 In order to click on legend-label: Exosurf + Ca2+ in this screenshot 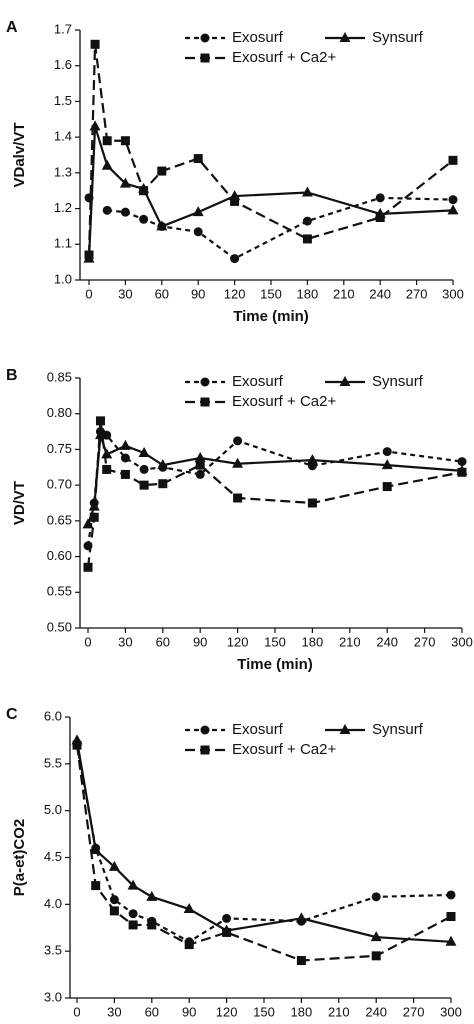, I will do `click(284, 57)`.